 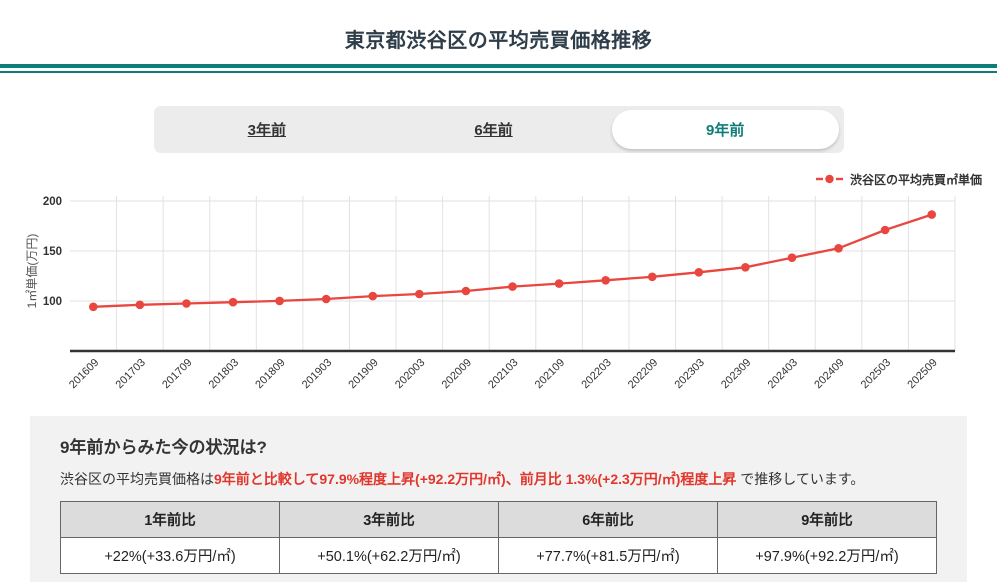 What do you see at coordinates (270, 374) in the screenshot?
I see `x-axis-label: 201809` at bounding box center [270, 374].